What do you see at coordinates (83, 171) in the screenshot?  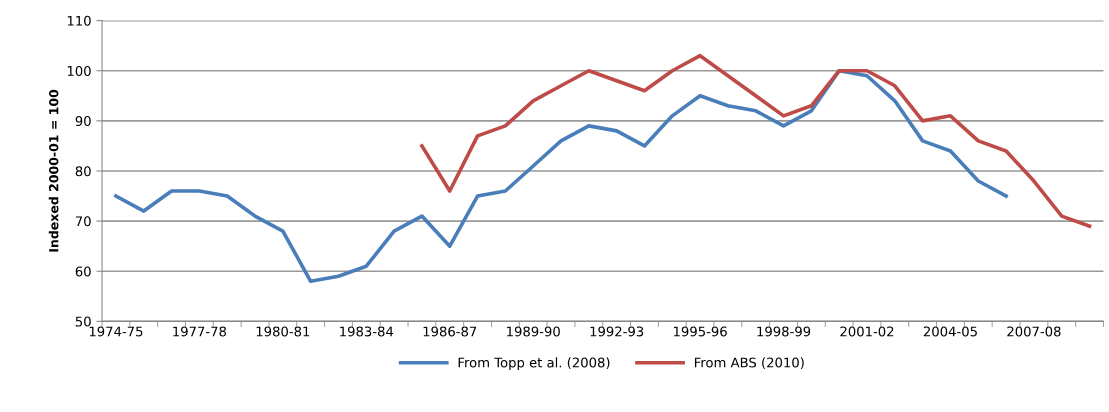 I see `y-tick-label: 80` at bounding box center [83, 171].